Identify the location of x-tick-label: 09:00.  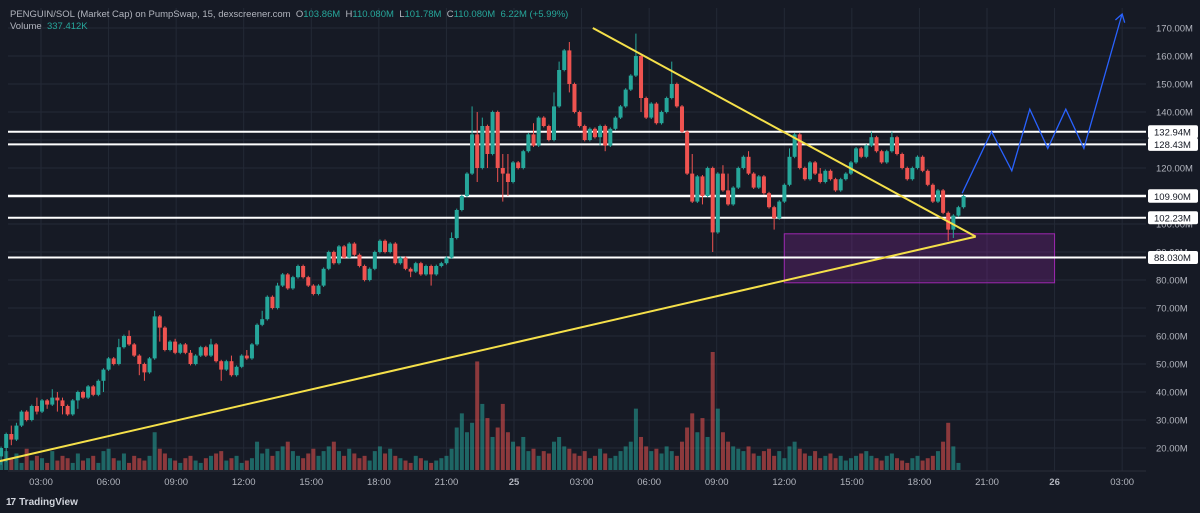
(176, 482).